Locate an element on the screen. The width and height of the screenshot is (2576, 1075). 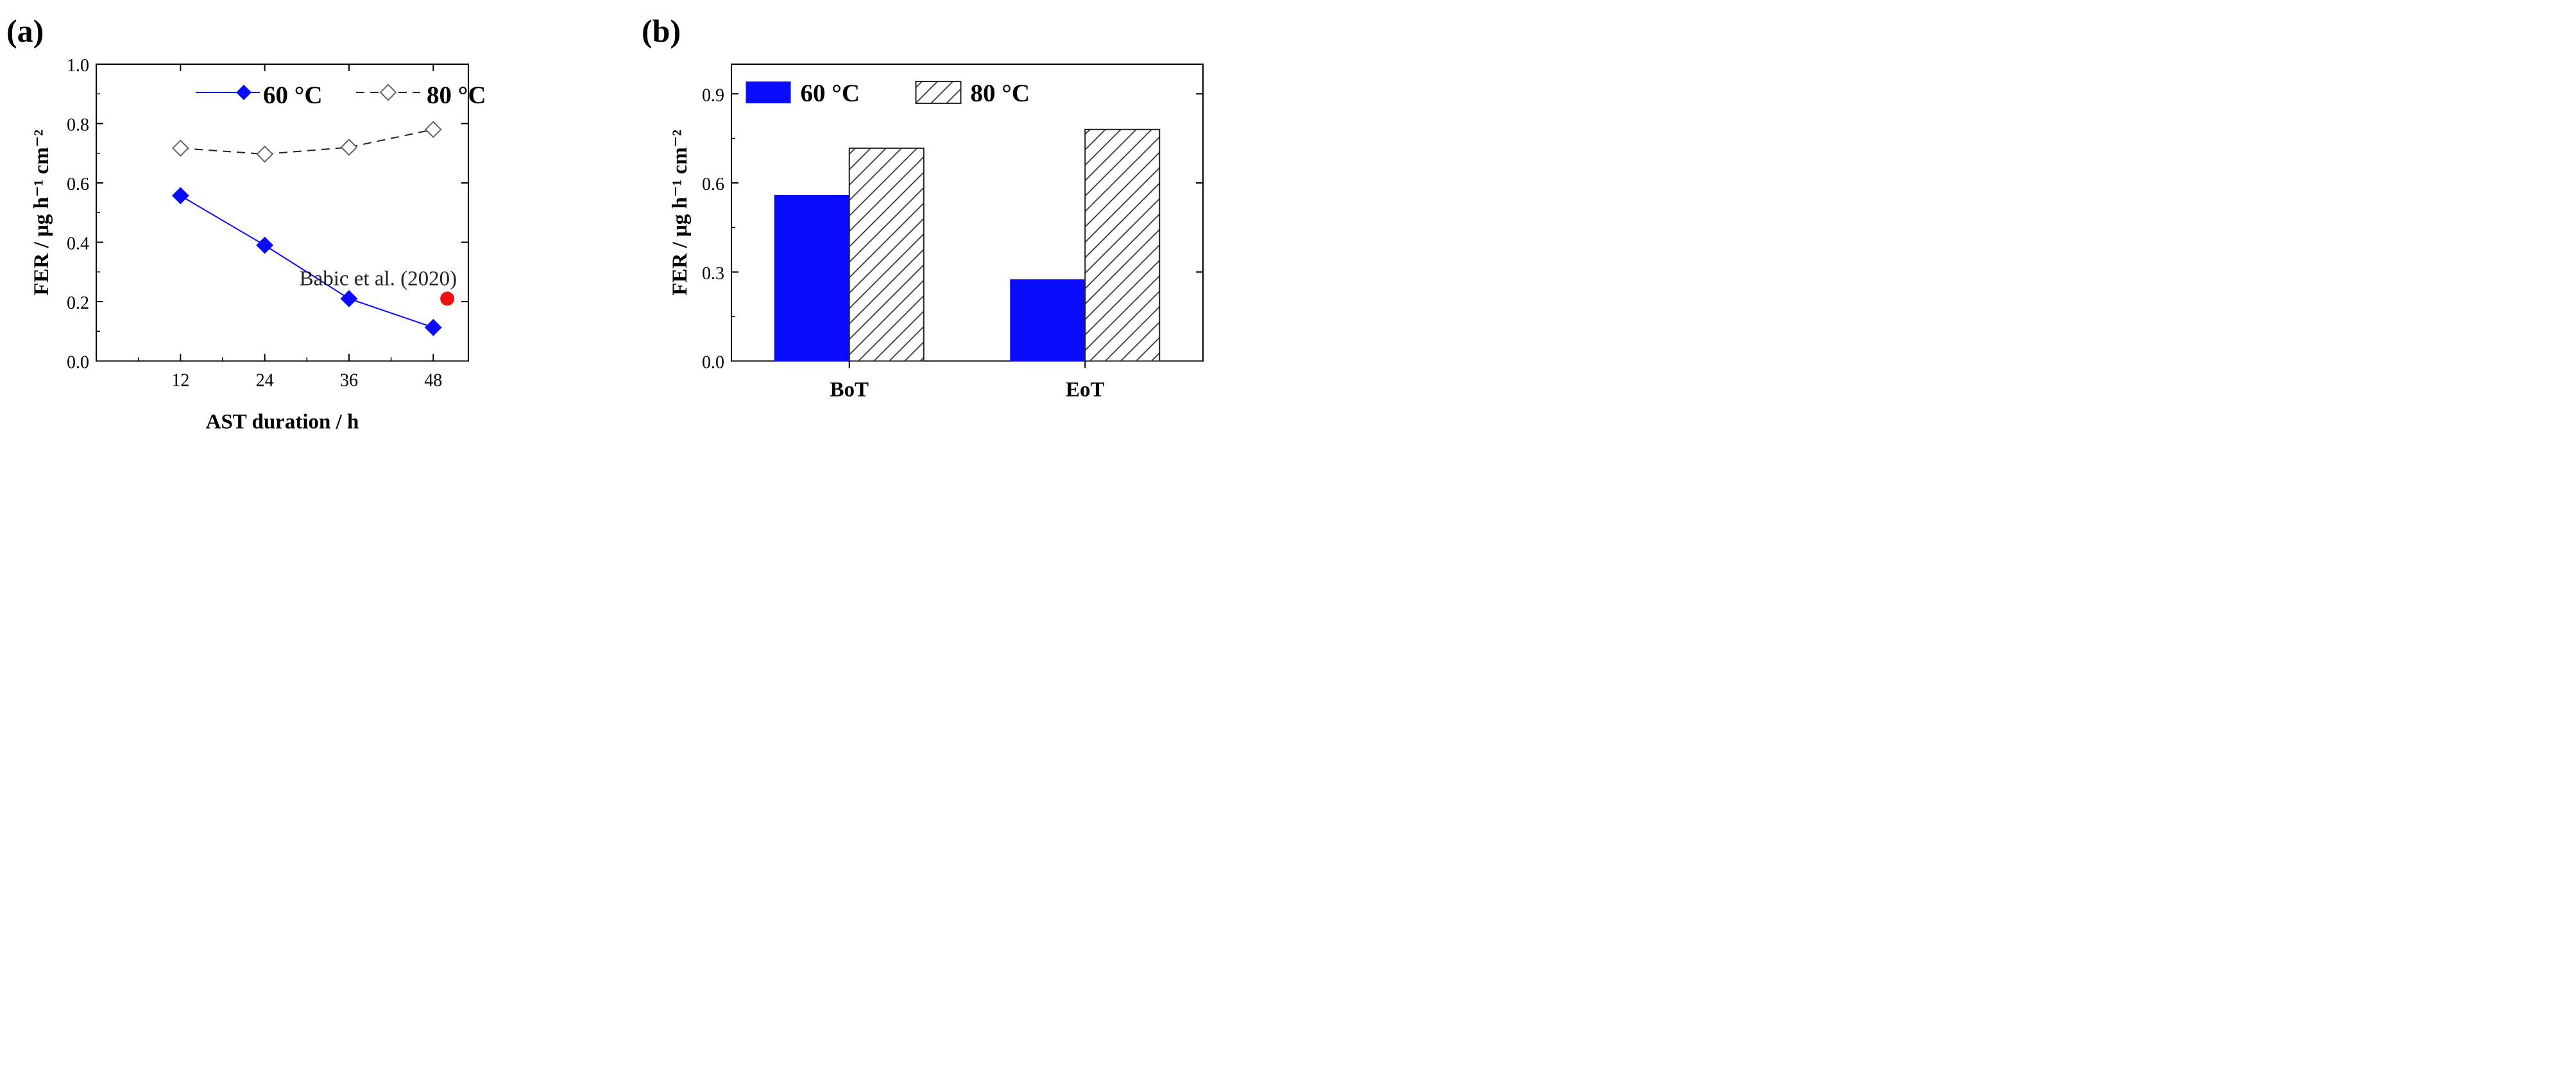
reference-annotation-label: Babic et al. (2020) is located at coordinates (379, 278).